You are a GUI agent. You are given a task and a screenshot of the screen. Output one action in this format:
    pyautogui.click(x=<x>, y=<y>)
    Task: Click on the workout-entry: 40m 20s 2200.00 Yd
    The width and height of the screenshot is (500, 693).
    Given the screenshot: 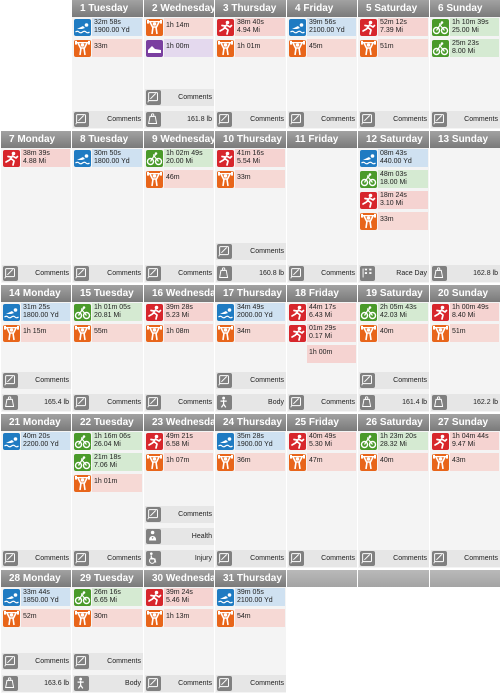 What is the action you would take?
    pyautogui.click(x=36, y=441)
    